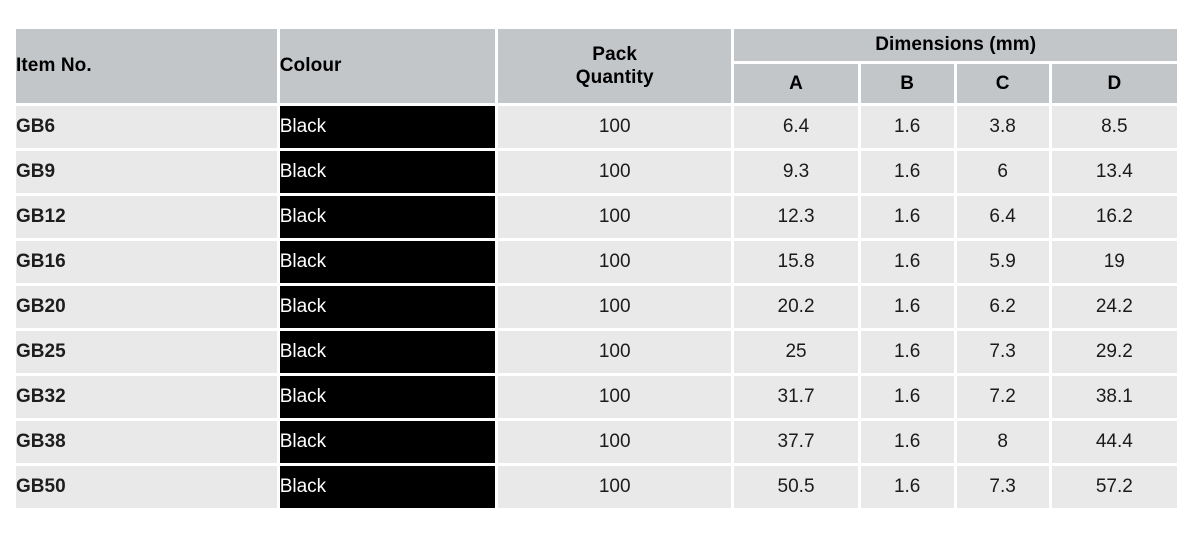  I want to click on table-row: GB6 Black 100 6.4 1.6 3.8 8.5, so click(596, 127).